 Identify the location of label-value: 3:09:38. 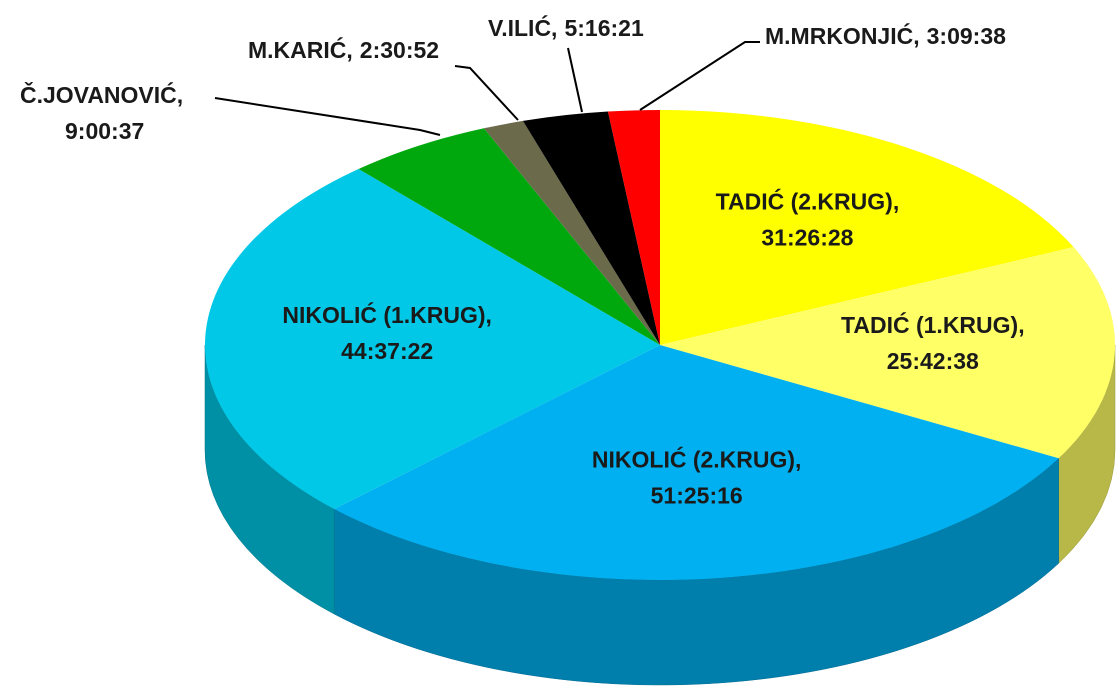
(966, 36).